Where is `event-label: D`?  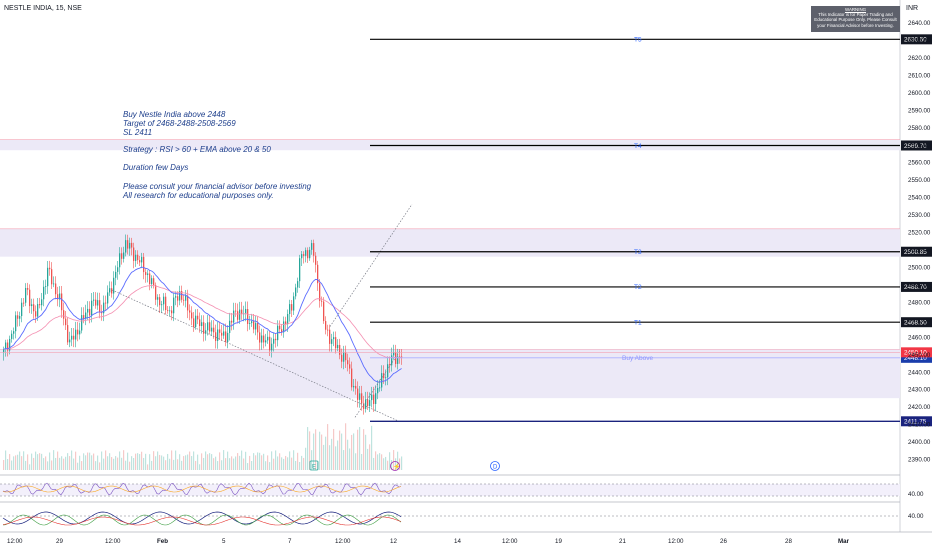
event-label: D is located at coordinates (495, 468).